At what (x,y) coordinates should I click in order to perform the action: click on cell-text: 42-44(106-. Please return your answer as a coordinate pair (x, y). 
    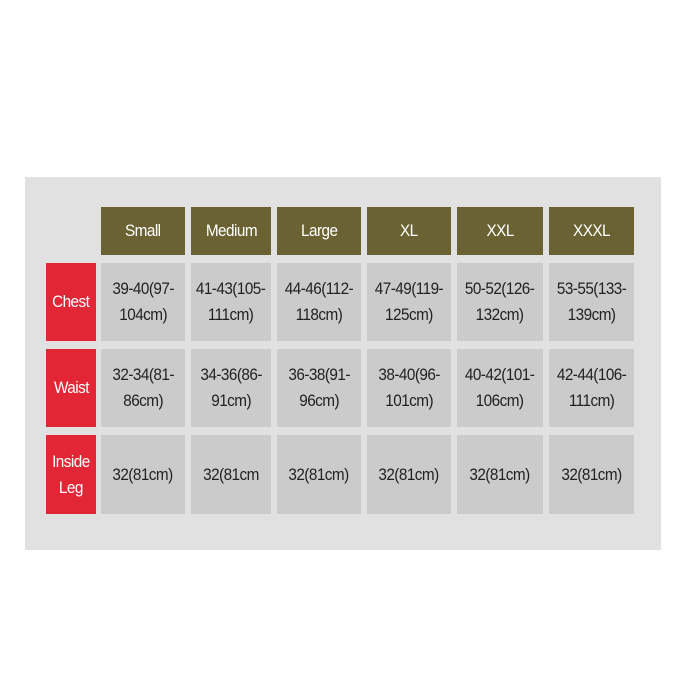
    Looking at the image, I should click on (591, 374).